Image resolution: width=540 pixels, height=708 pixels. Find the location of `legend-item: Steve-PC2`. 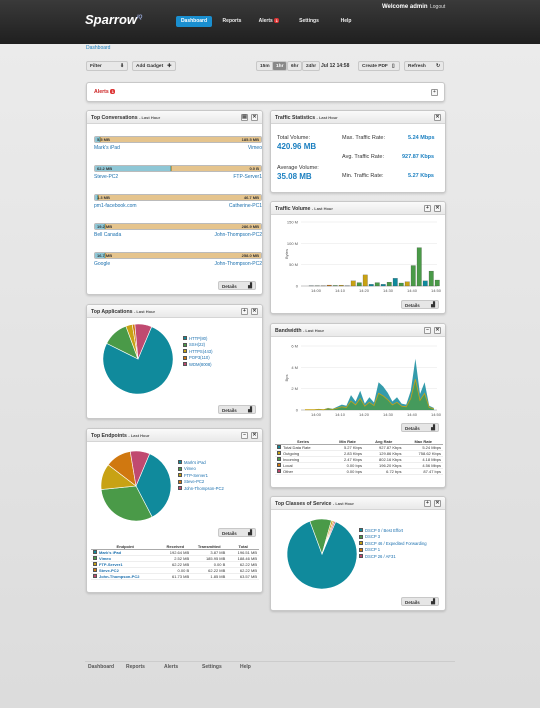

legend-item: Steve-PC2 is located at coordinates (201, 482).